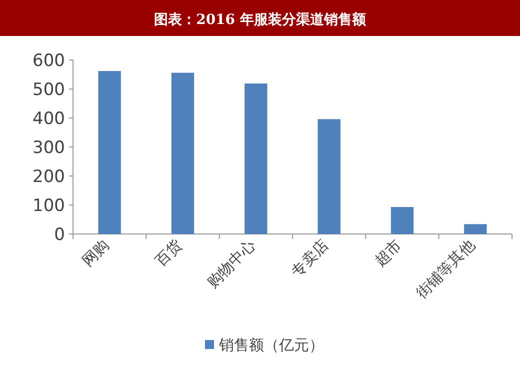 Image resolution: width=520 pixels, height=375 pixels. What do you see at coordinates (48, 90) in the screenshot?
I see `y-tick-label: 500` at bounding box center [48, 90].